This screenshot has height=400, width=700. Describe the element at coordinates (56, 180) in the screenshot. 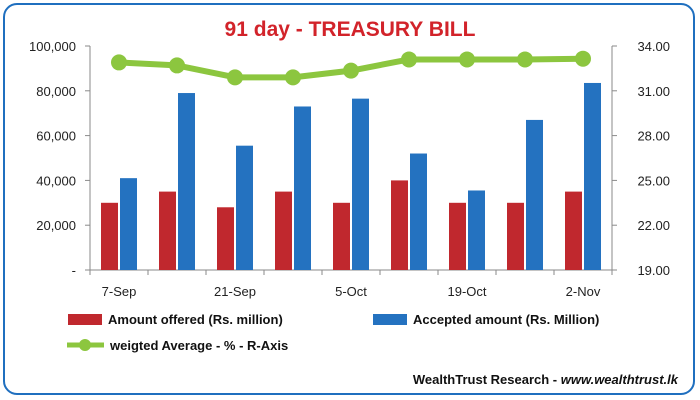

I see `y-left-tick-label: 40,000` at that location.